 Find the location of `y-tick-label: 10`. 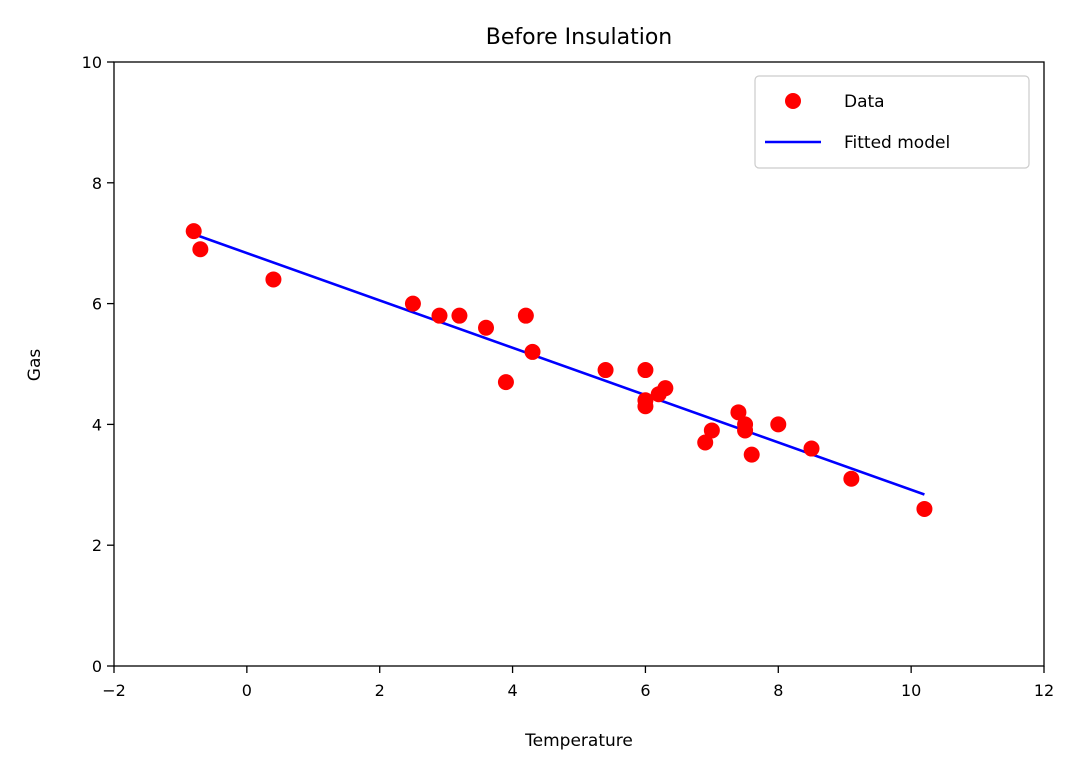

y-tick-label: 10 is located at coordinates (92, 62).